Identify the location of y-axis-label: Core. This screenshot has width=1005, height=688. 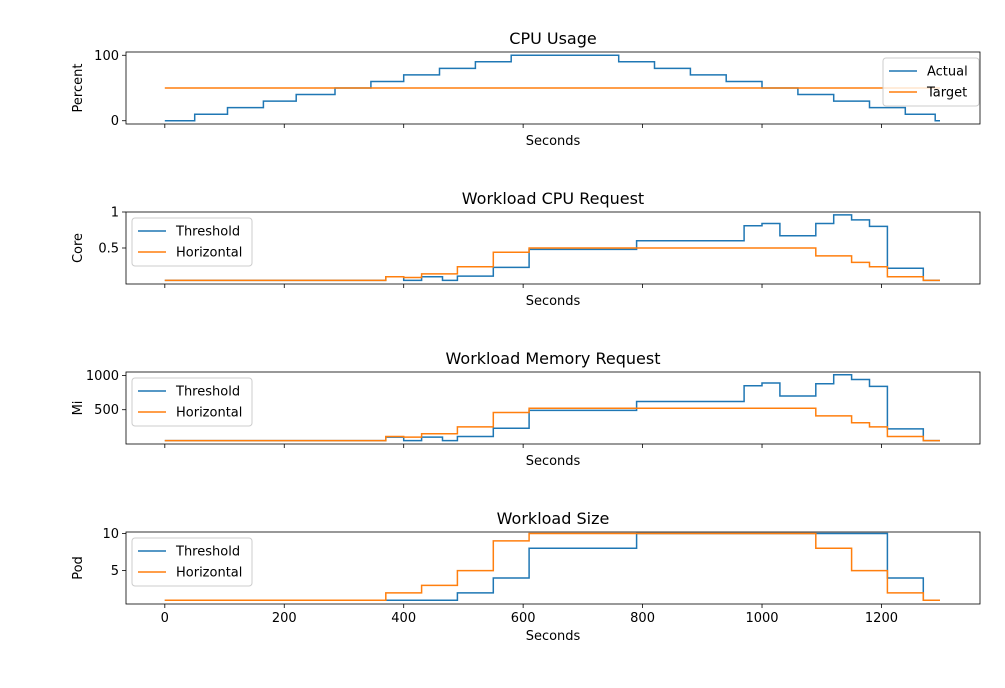
(78, 248).